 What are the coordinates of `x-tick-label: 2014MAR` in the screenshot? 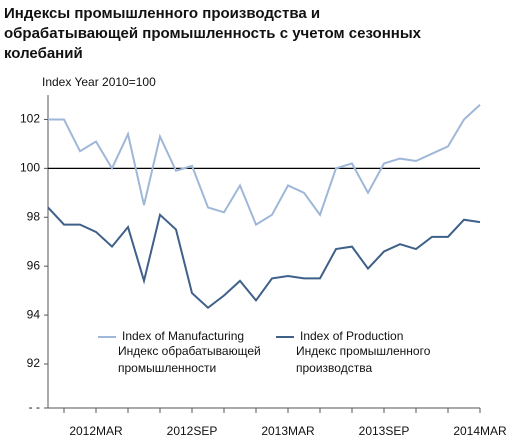 It's located at (480, 431).